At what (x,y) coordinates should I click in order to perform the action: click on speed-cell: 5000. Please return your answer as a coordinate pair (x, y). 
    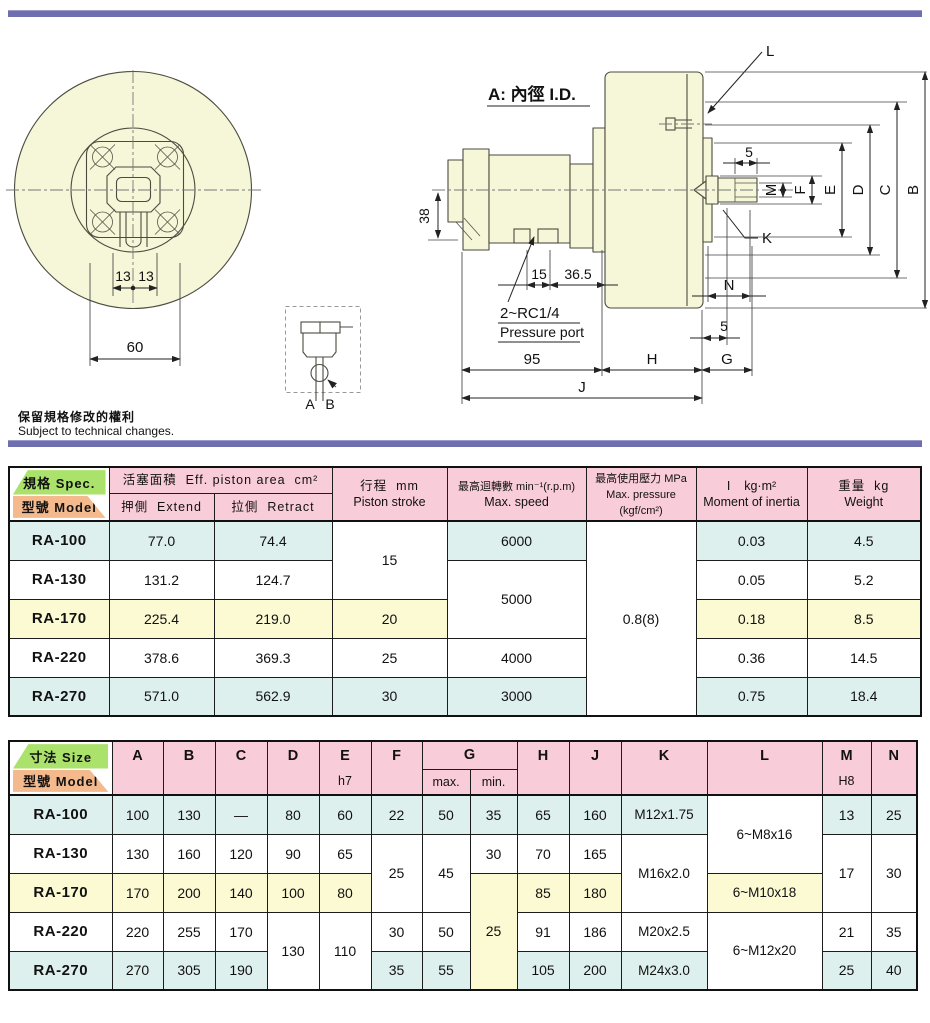
    Looking at the image, I should click on (516, 599).